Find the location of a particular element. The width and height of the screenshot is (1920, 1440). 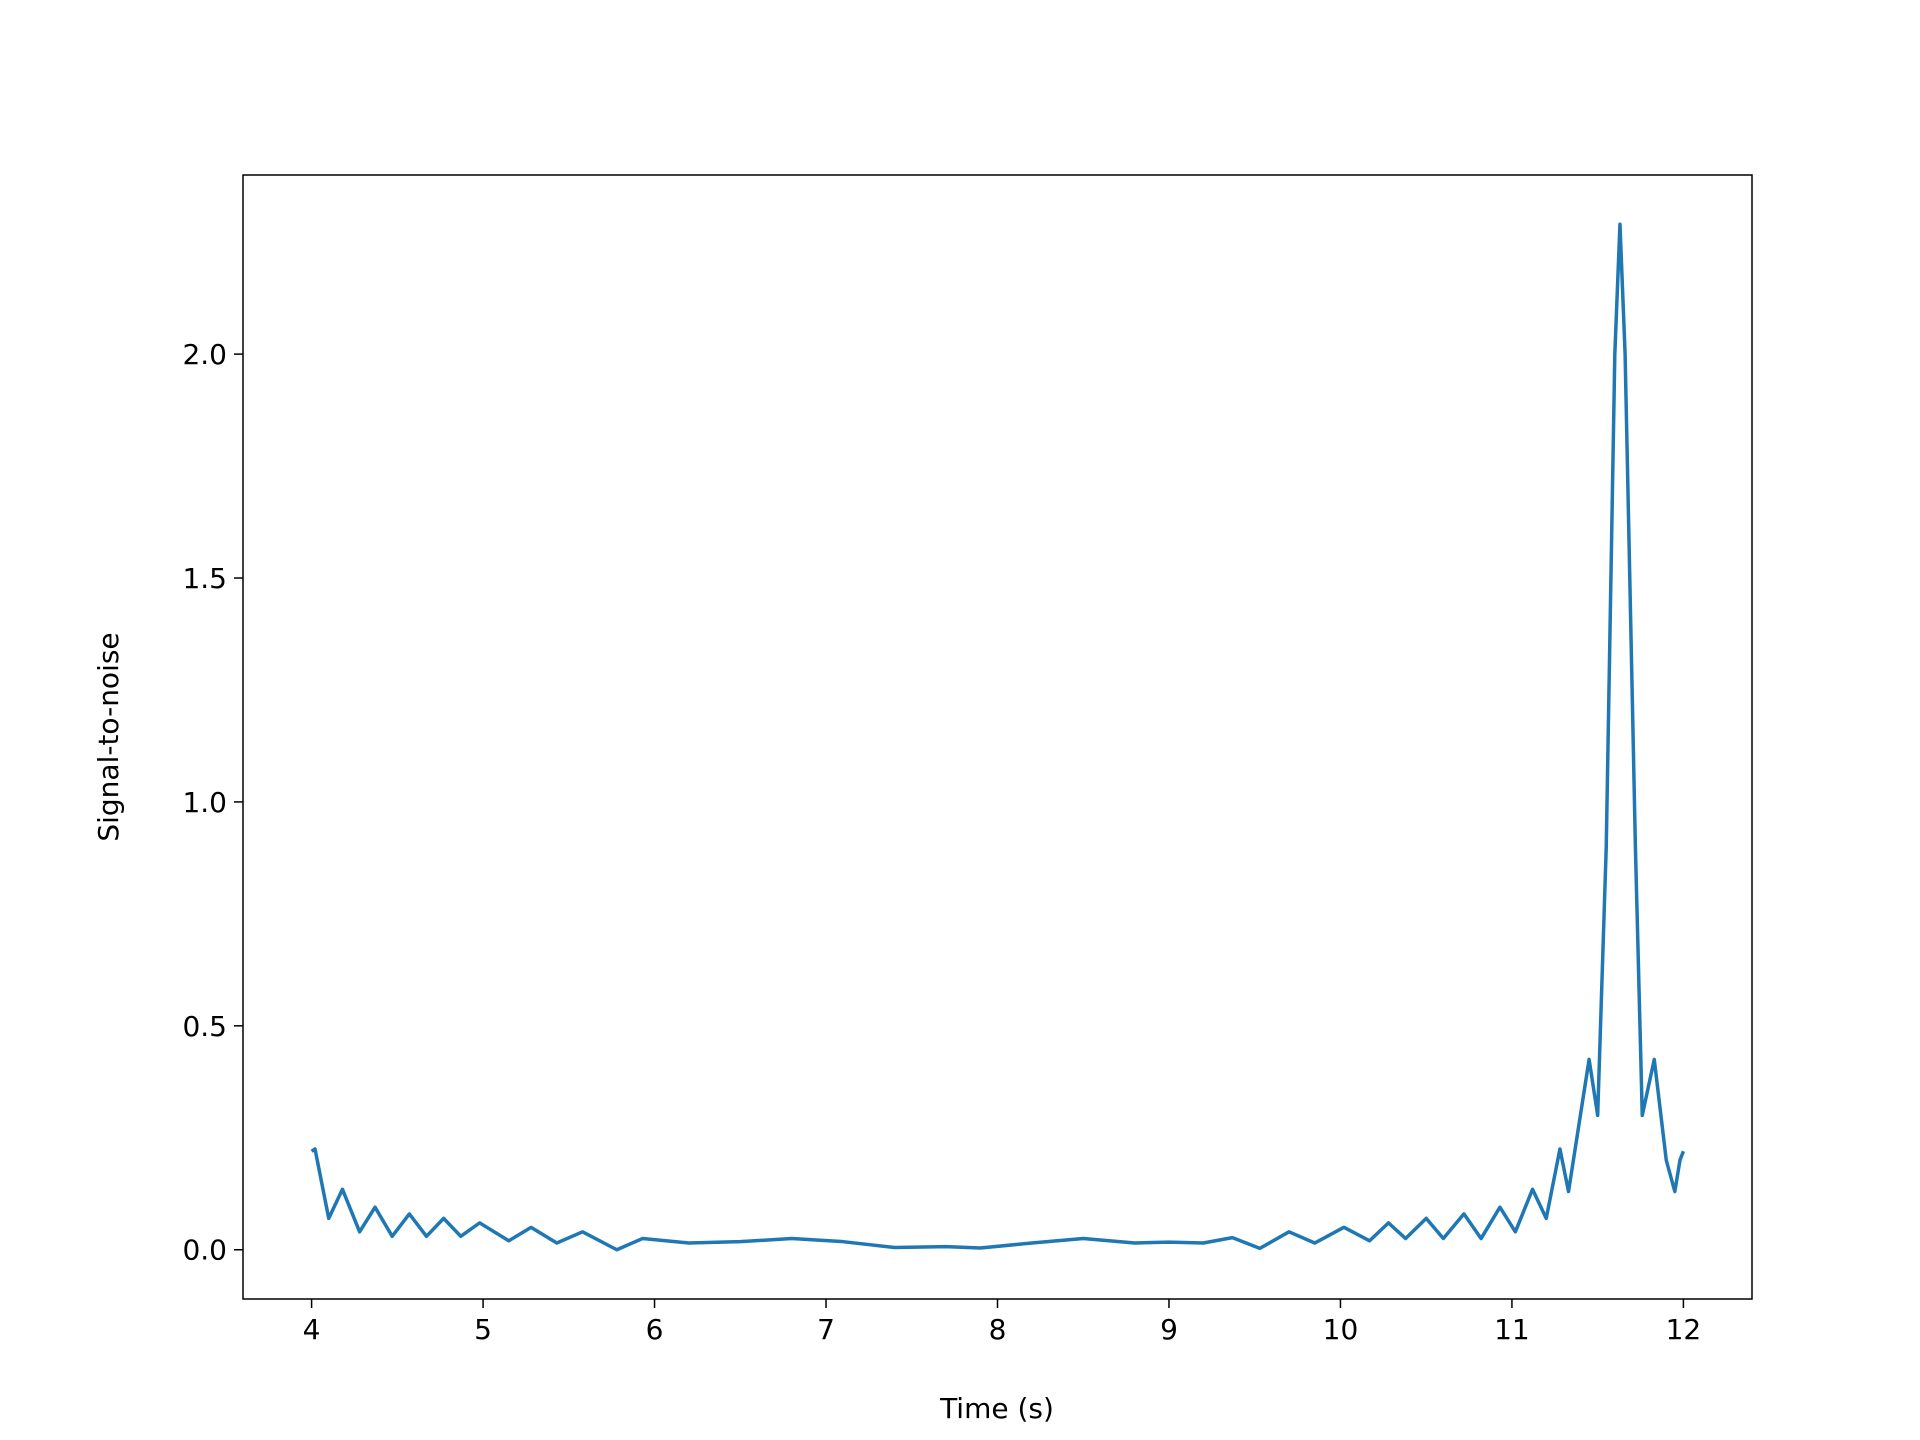

y-axis-label: Signal-to-noise is located at coordinates (108, 736).